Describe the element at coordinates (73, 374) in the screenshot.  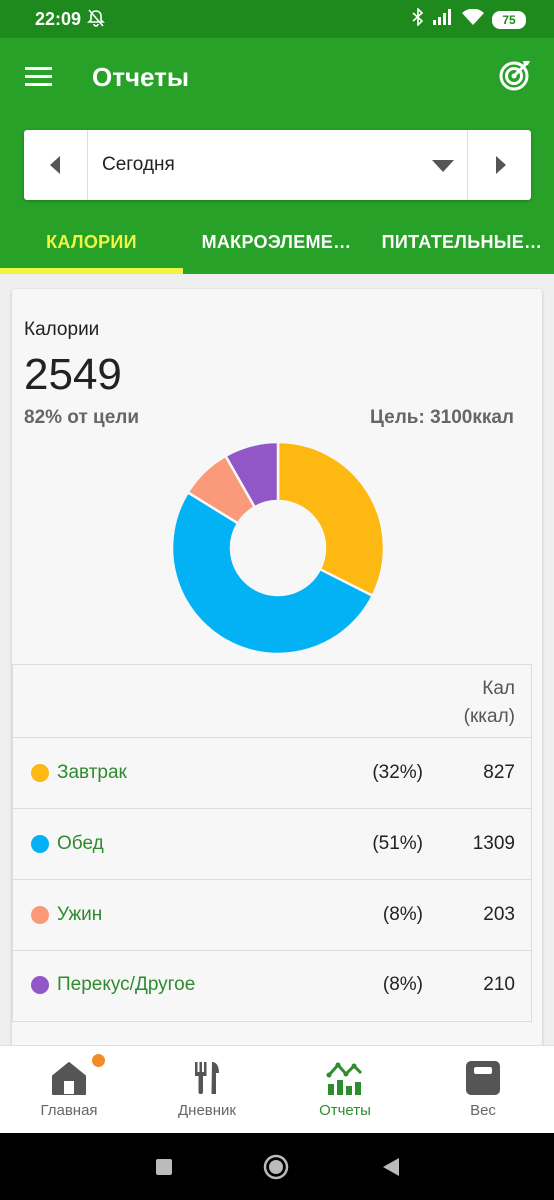
I see `calories-total: 2549` at that location.